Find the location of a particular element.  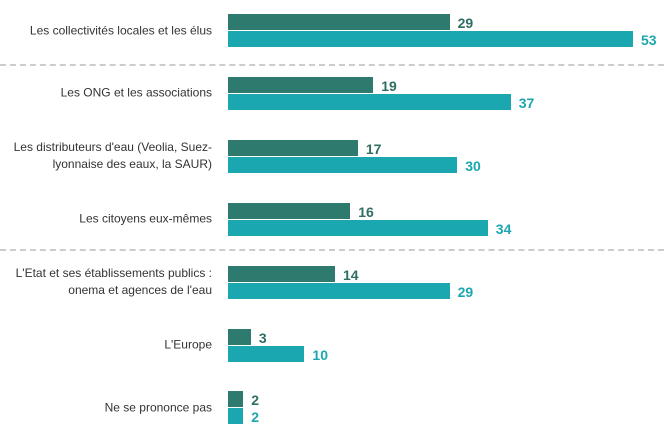

category-label: Les citoyens eux-mêmes is located at coordinates (145, 218).